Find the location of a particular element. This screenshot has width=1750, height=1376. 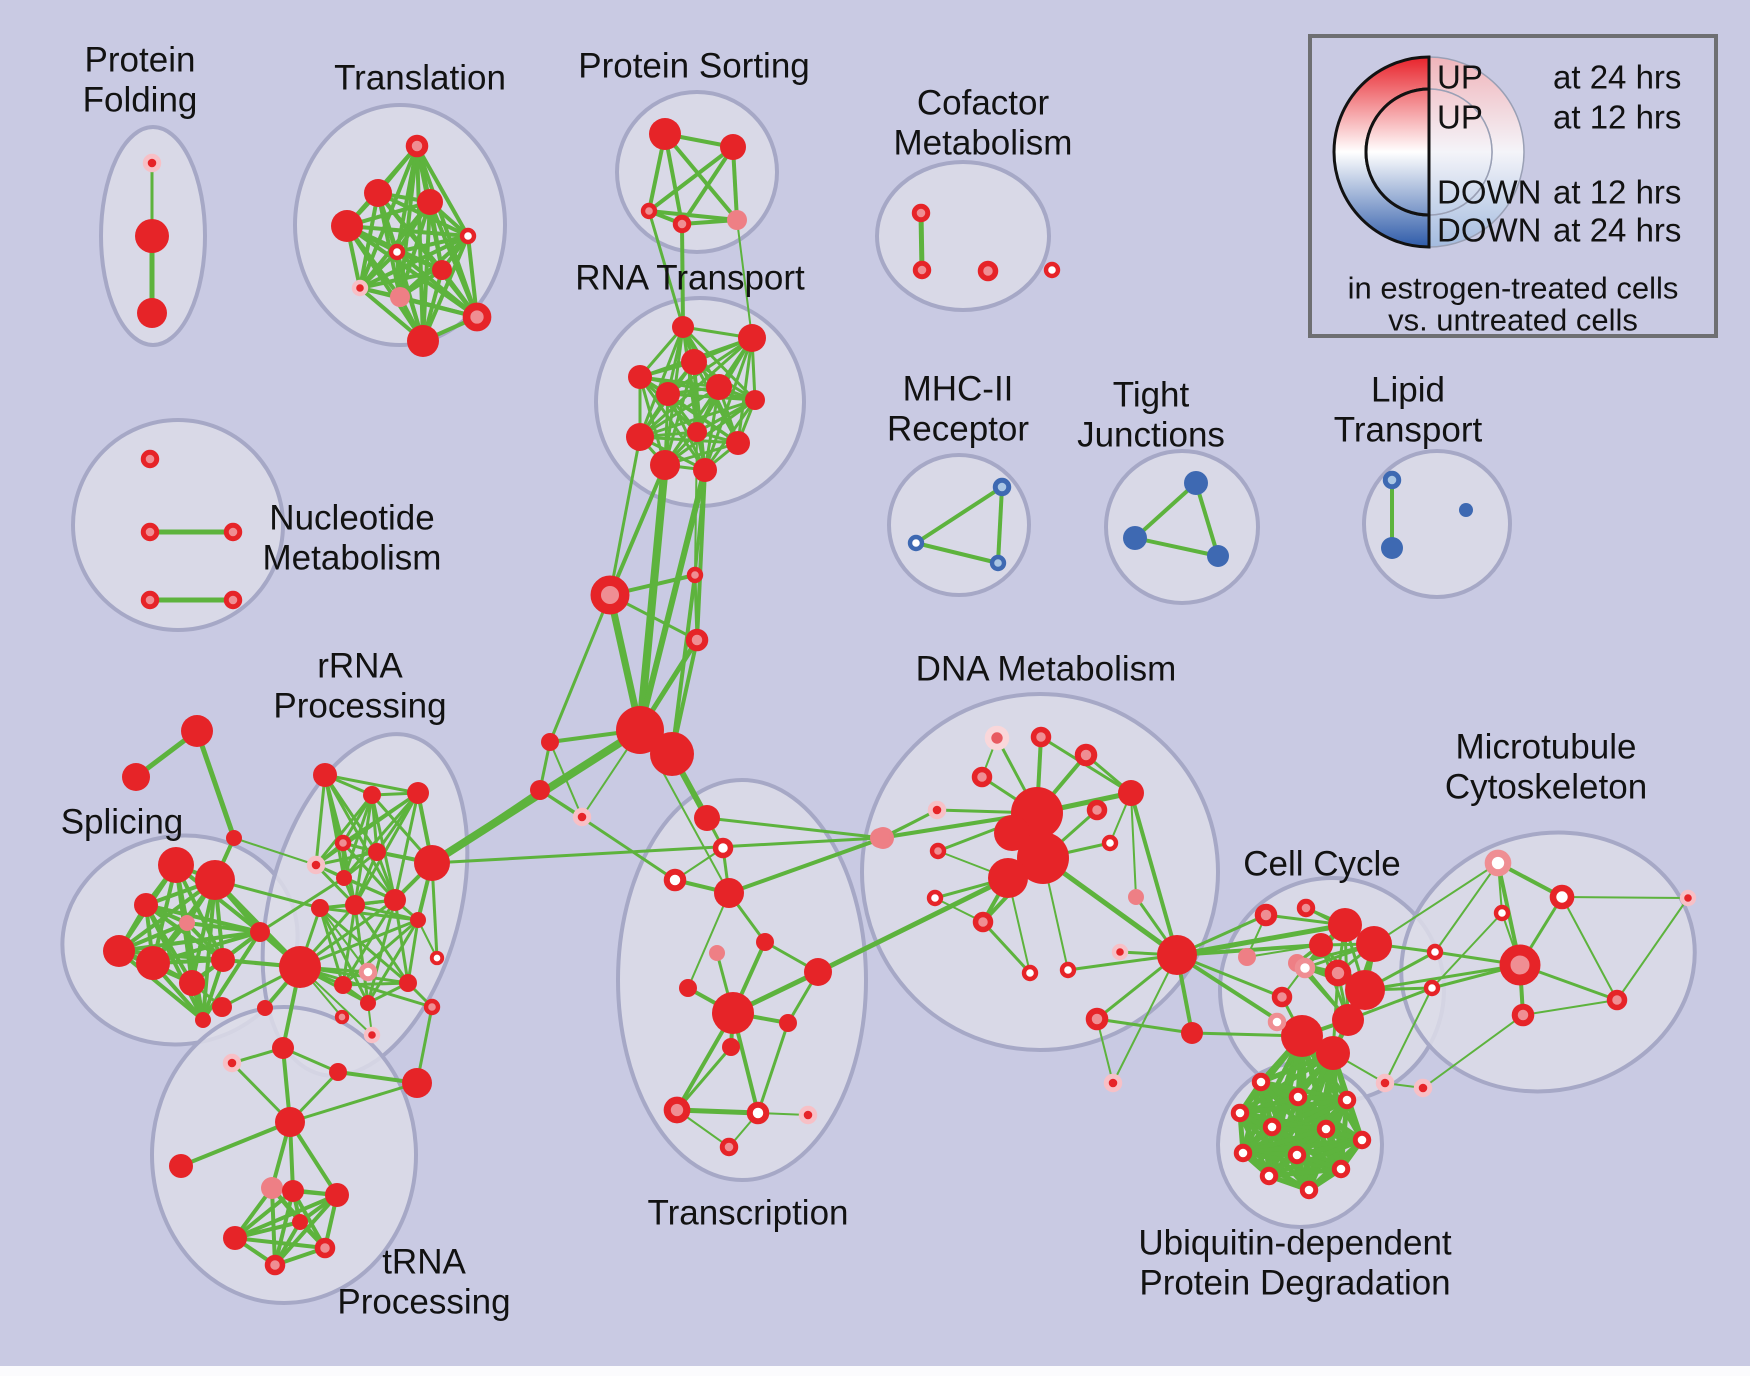

cluster-label-nucleotide-metabolism: Nucleotide Metabolism is located at coordinates (352, 538).